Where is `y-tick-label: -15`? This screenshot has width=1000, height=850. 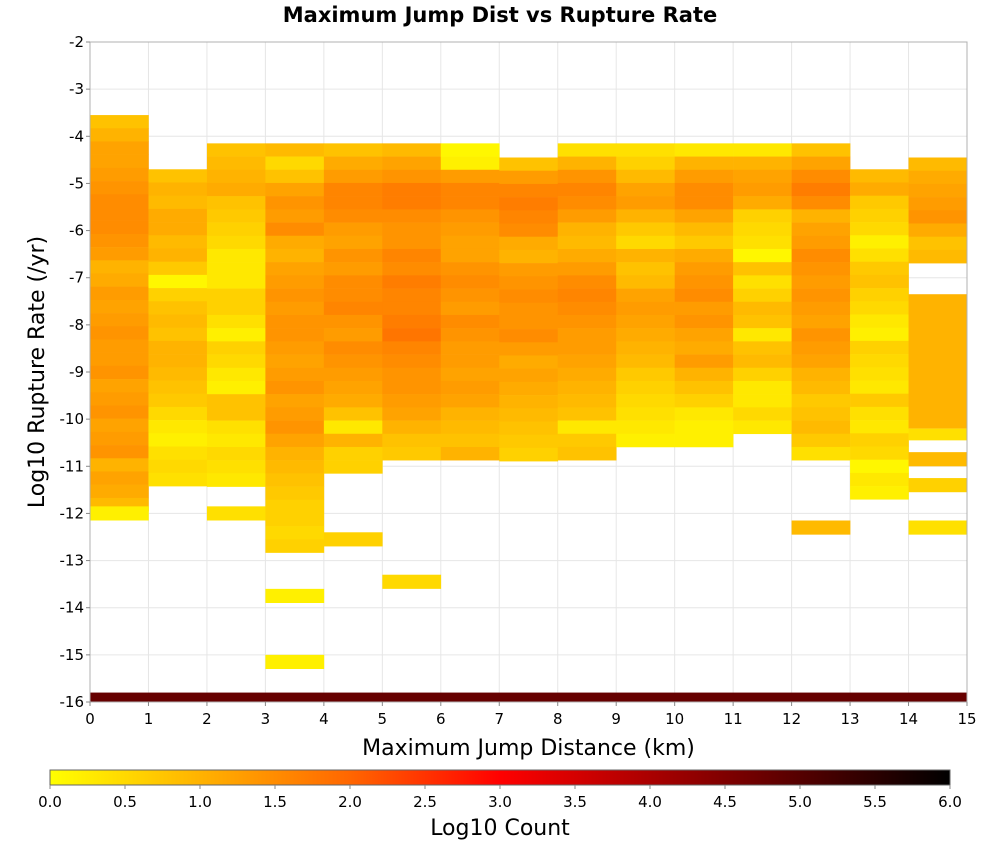
y-tick-label: -15 is located at coordinates (72, 655).